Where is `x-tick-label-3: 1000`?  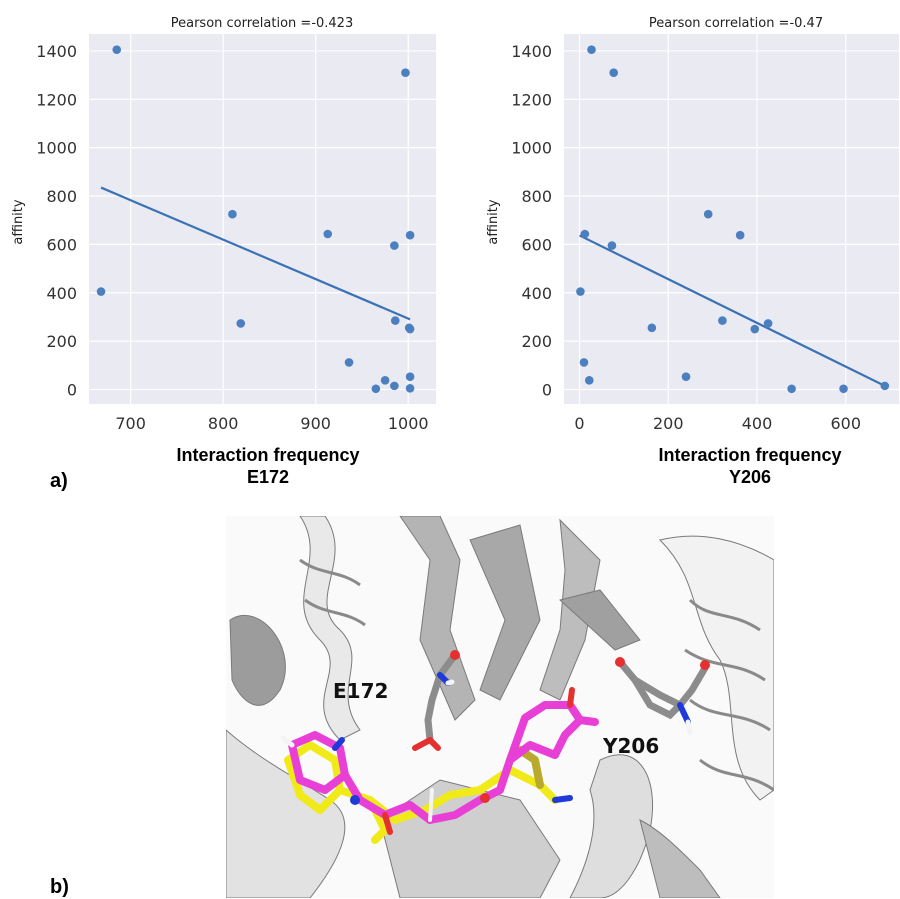 x-tick-label-3: 1000 is located at coordinates (408, 423).